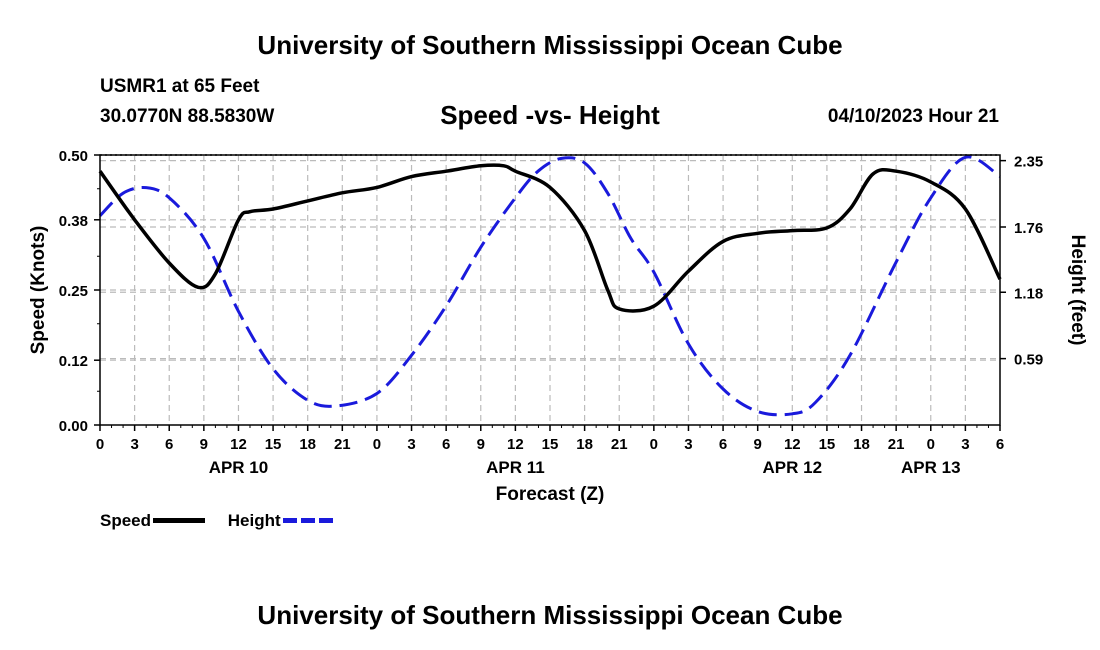 This screenshot has height=650, width=1100. I want to click on y-tick-label: 0.12, so click(73, 361).